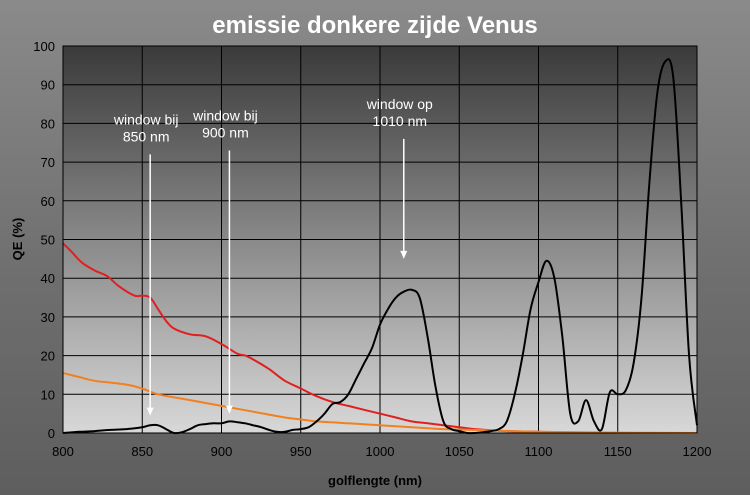 Image resolution: width=750 pixels, height=495 pixels. Describe the element at coordinates (48, 317) in the screenshot. I see `y-tick-label: 30` at that location.